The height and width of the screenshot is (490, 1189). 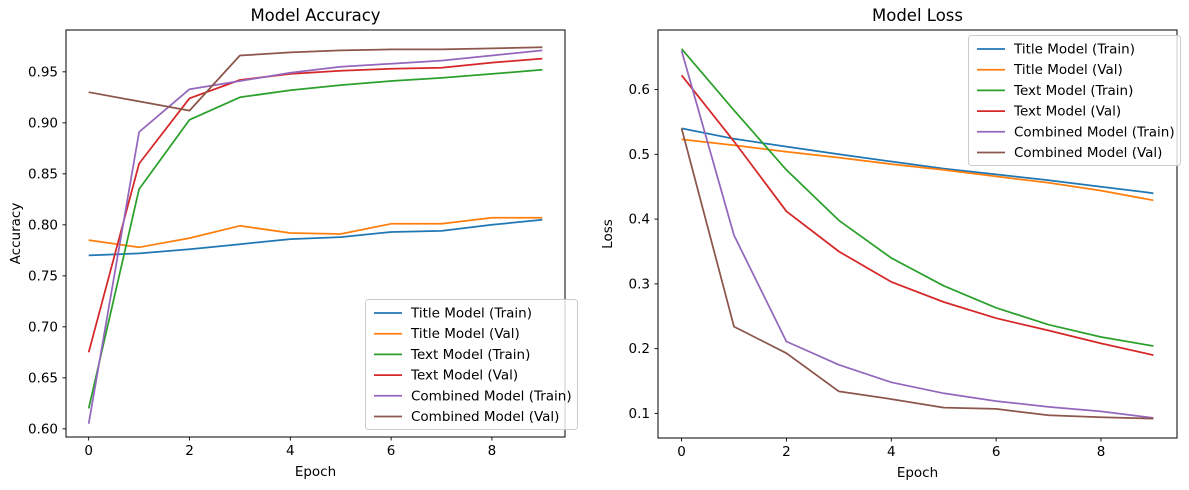 What do you see at coordinates (1101, 452) in the screenshot?
I see `model-loss-x-tick-label: 8` at bounding box center [1101, 452].